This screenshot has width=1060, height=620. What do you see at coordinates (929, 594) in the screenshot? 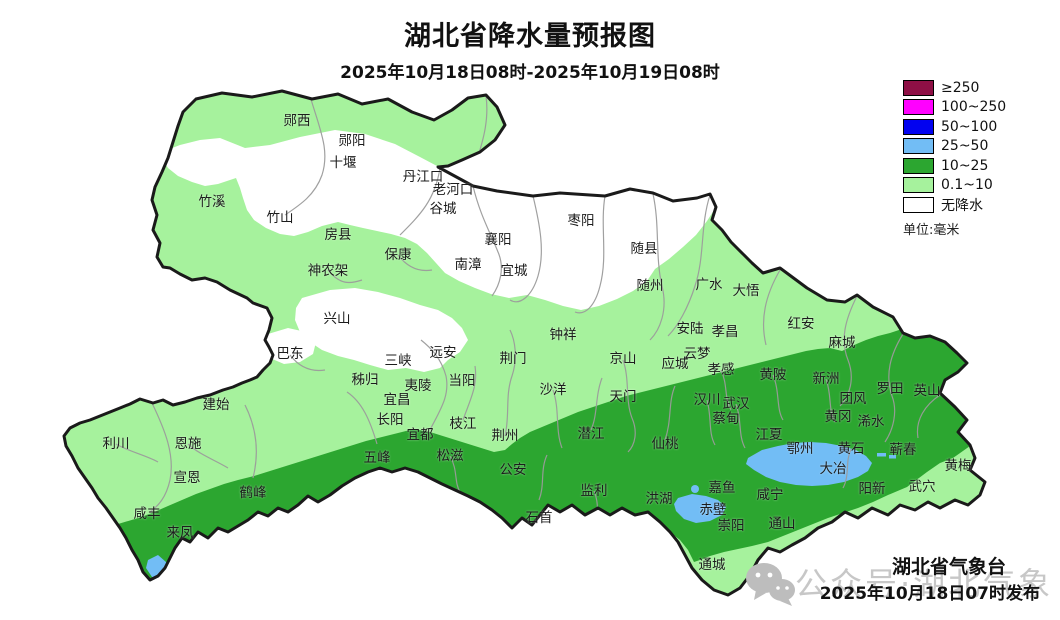
I see `issue-time: 2025年10月18日07时发布` at bounding box center [929, 594].